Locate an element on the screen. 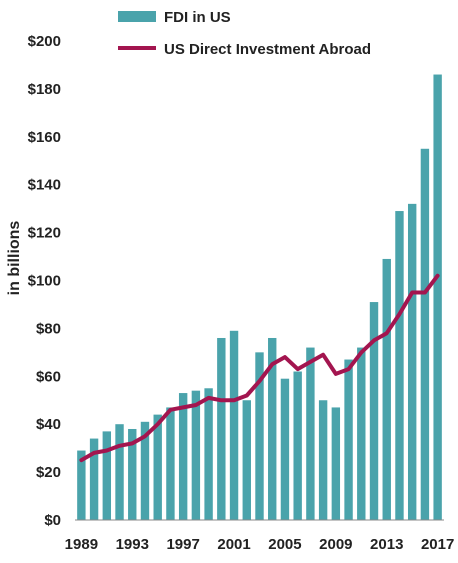 The image size is (458, 563). bar-fdi-2014 is located at coordinates (399, 366).